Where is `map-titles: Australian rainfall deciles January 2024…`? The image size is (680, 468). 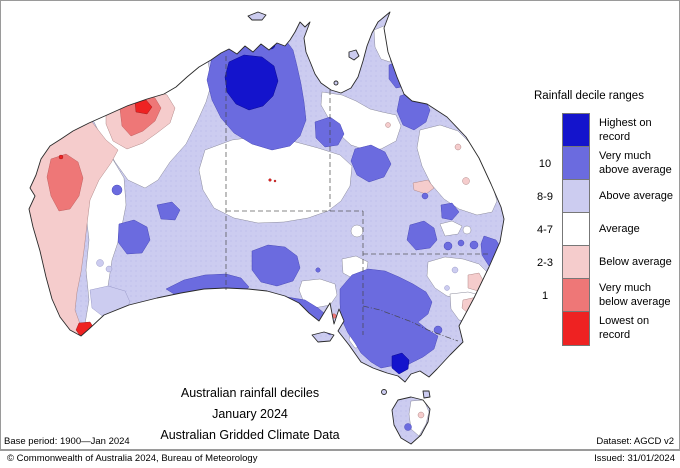 map-titles: Australian rainfall deciles January 2024… is located at coordinates (250, 414).